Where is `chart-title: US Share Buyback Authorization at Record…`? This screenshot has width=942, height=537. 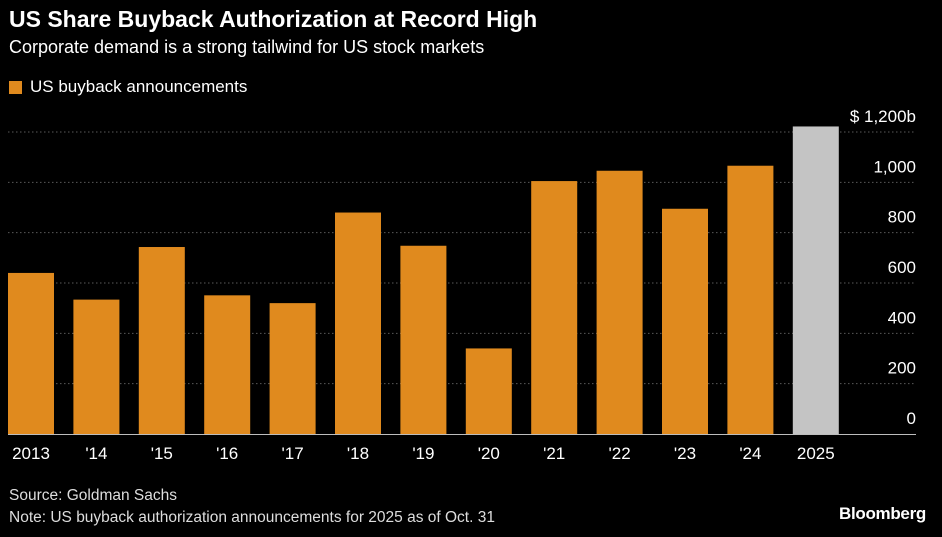 chart-title: US Share Buyback Authorization at Record… is located at coordinates (273, 19).